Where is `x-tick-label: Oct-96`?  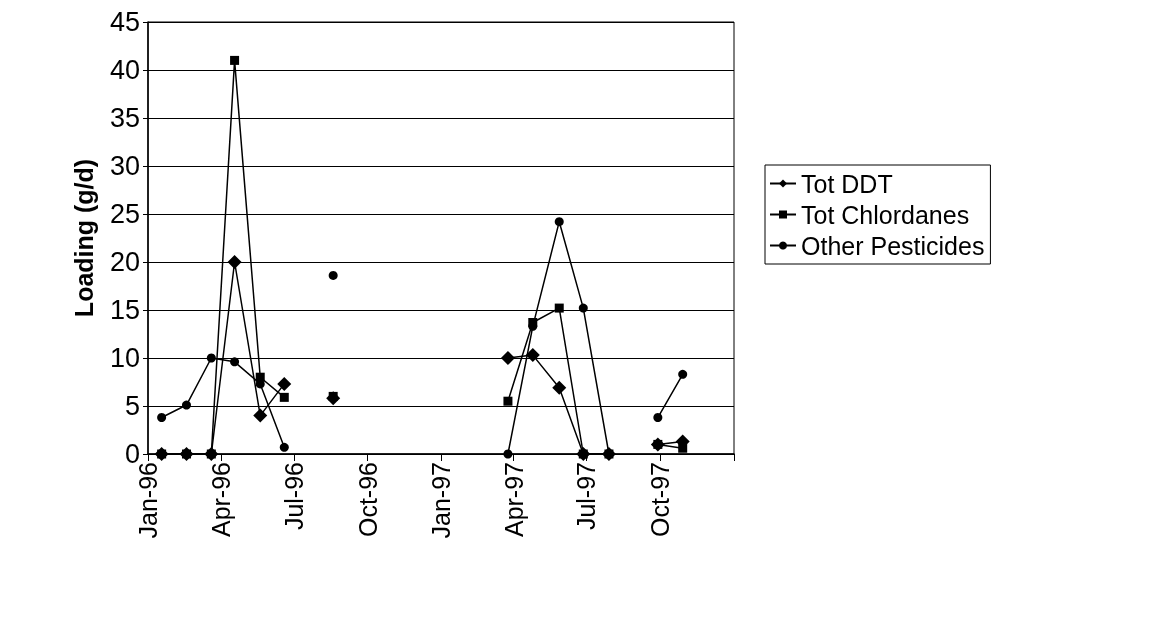 x-tick-label: Oct-96 is located at coordinates (367, 500).